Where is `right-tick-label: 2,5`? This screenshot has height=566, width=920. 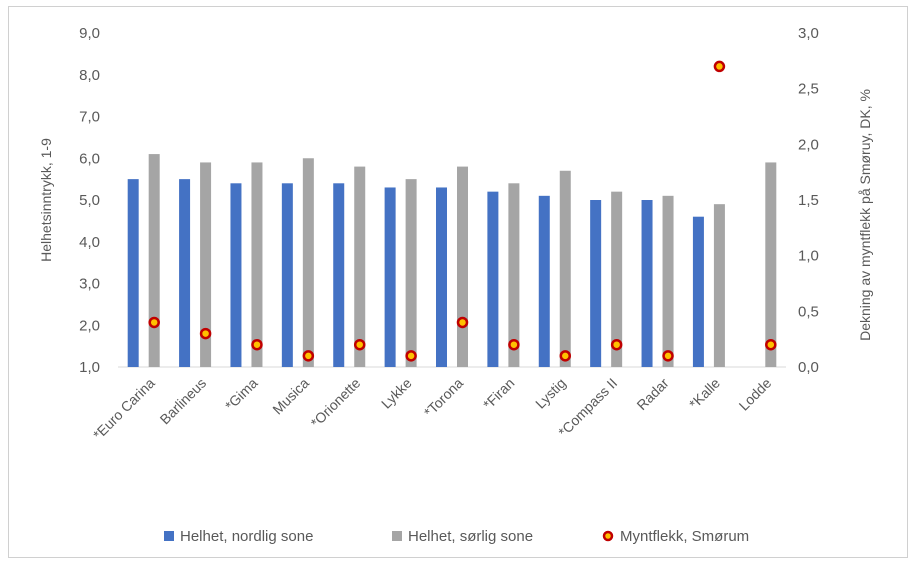 right-tick-label: 2,5 is located at coordinates (808, 89).